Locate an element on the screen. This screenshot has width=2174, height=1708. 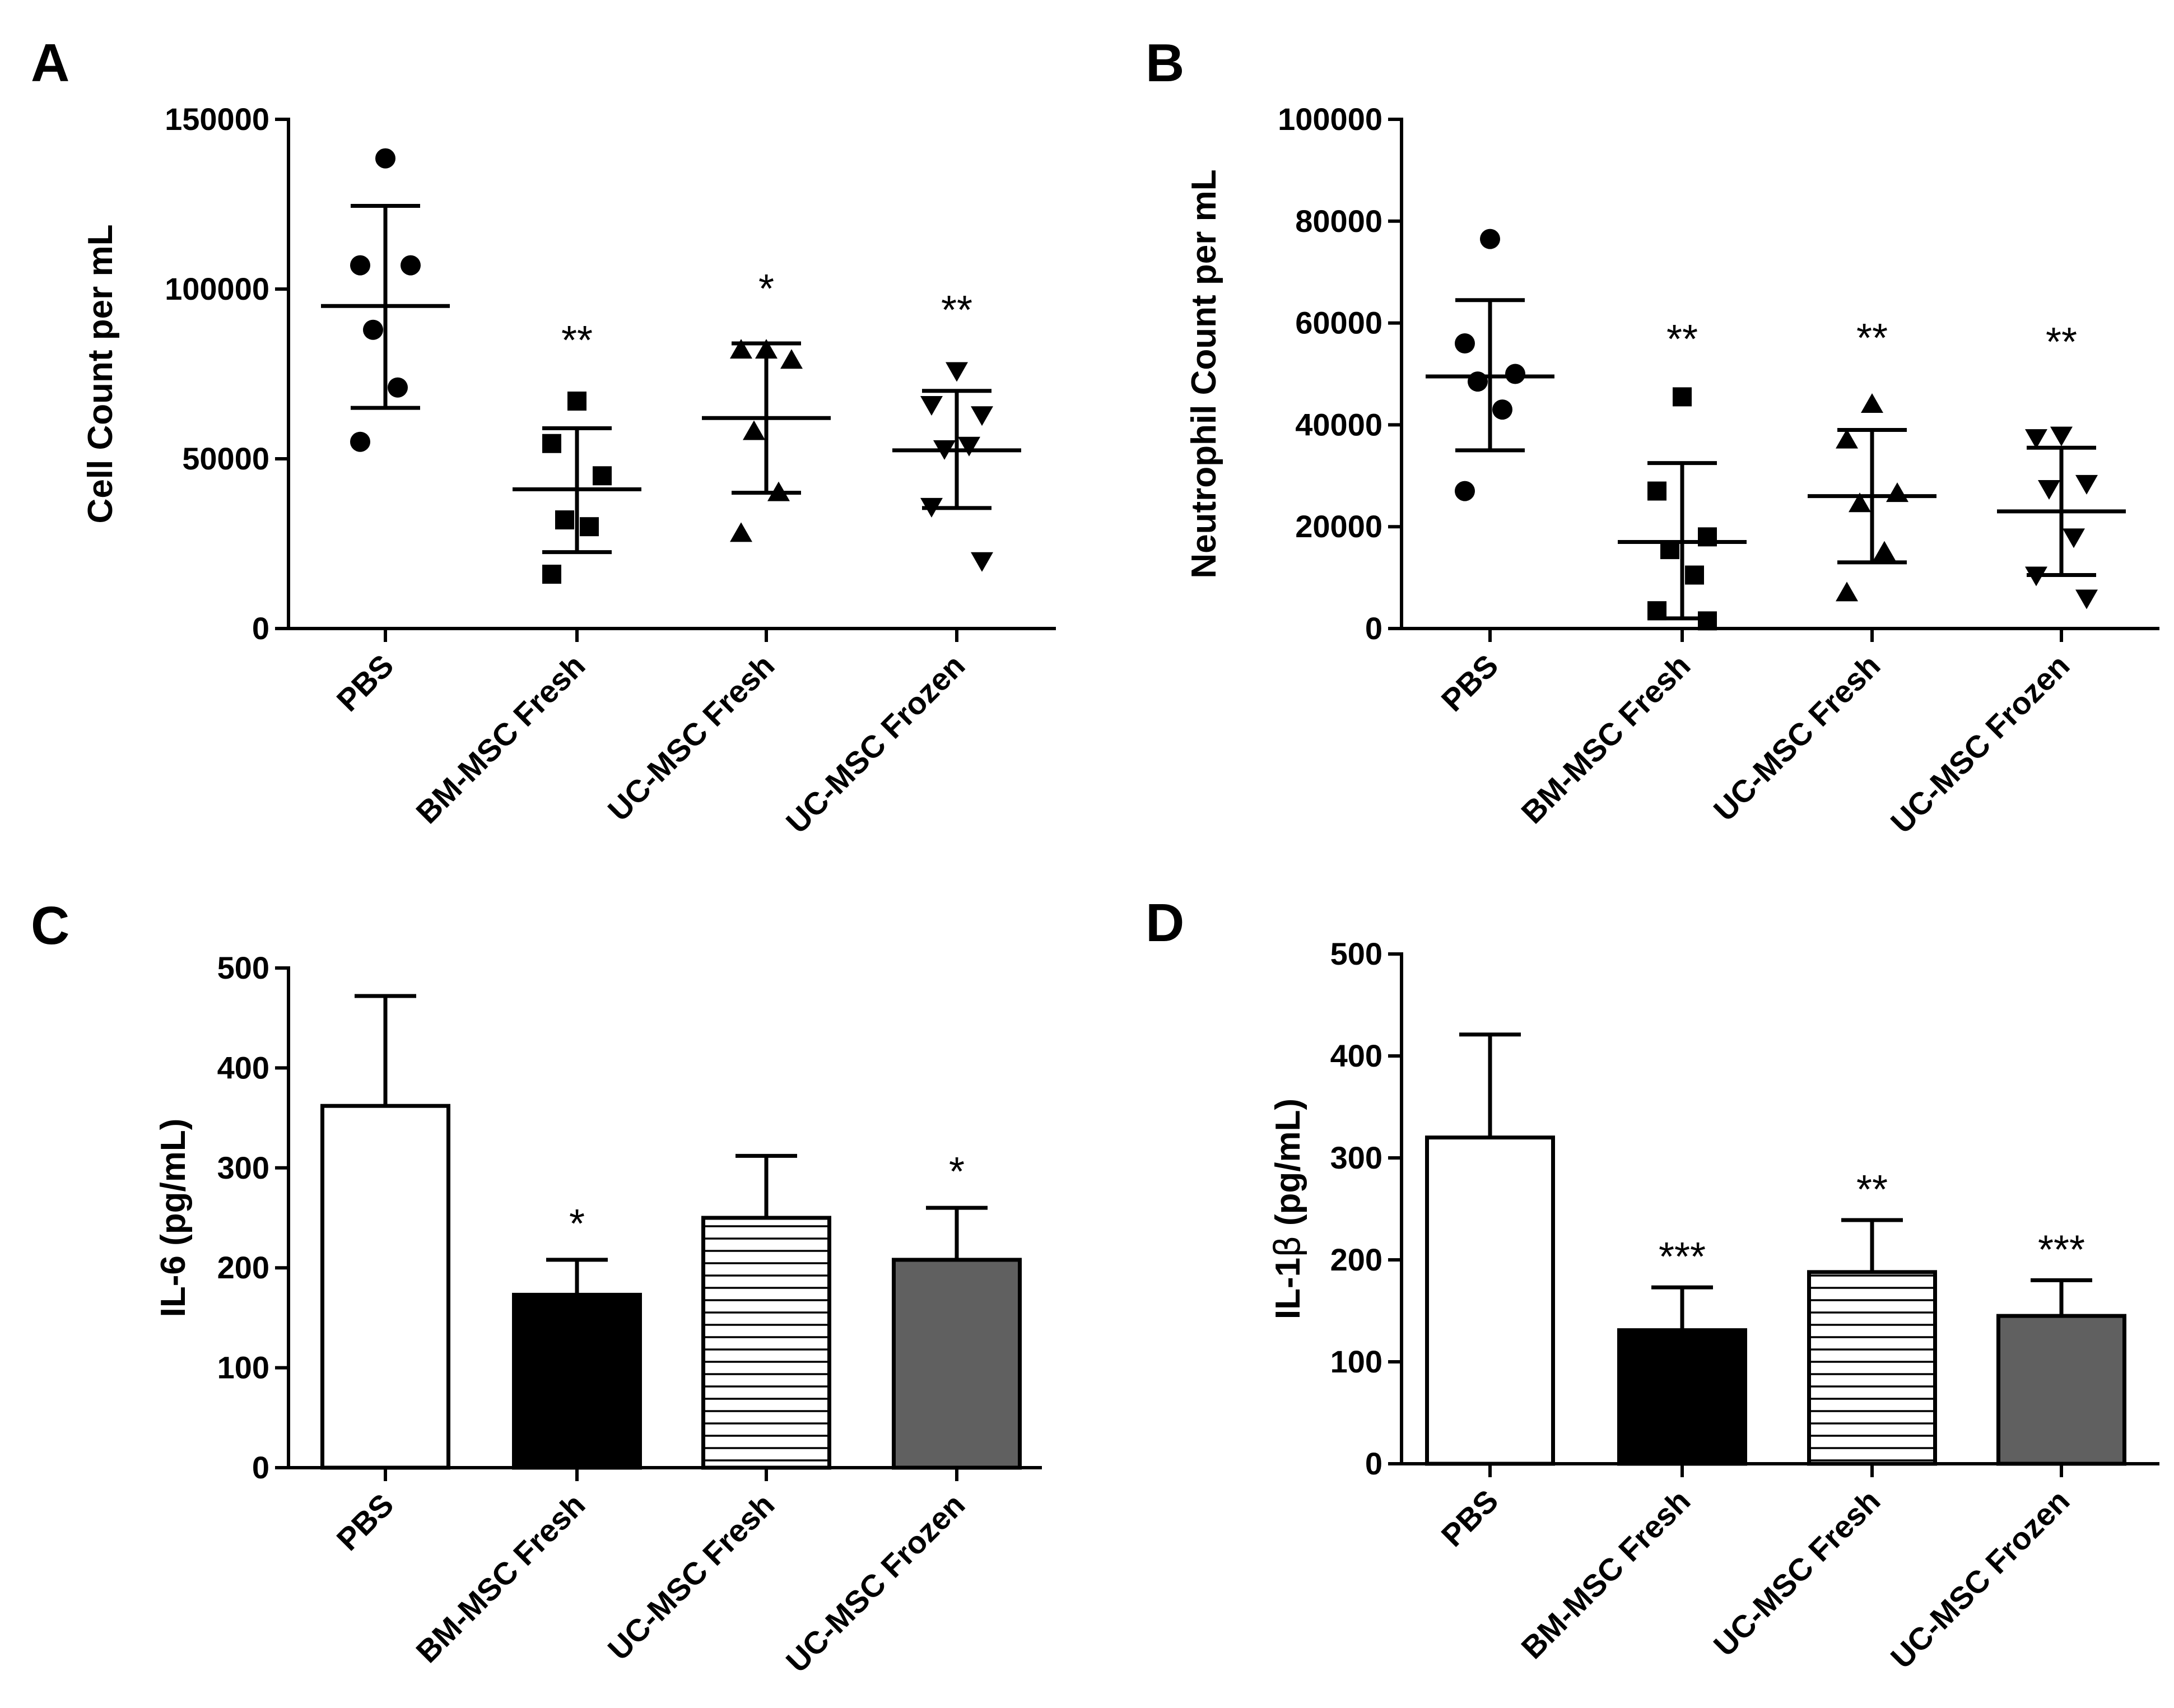
y-tick-label: 50000 is located at coordinates (226, 459).